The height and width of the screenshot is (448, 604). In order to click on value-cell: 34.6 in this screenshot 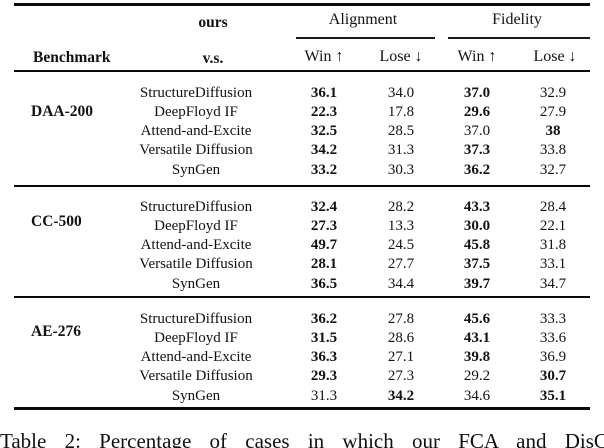, I will do `click(477, 395)`.